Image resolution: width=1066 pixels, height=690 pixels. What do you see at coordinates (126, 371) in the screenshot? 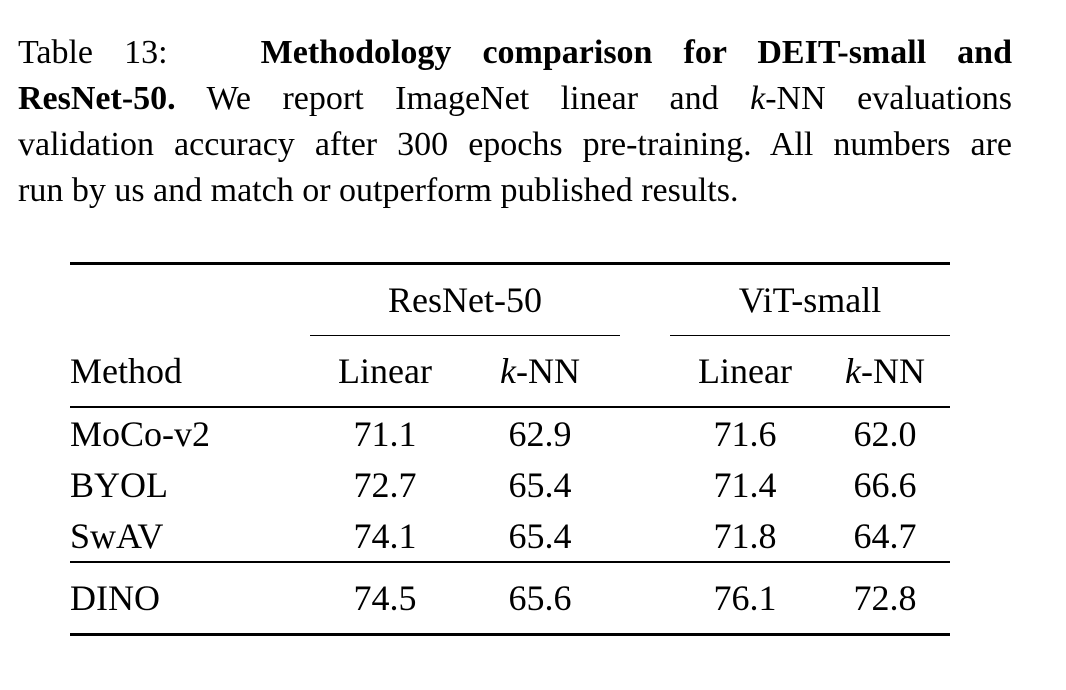
I see `method-header: Method` at bounding box center [126, 371].